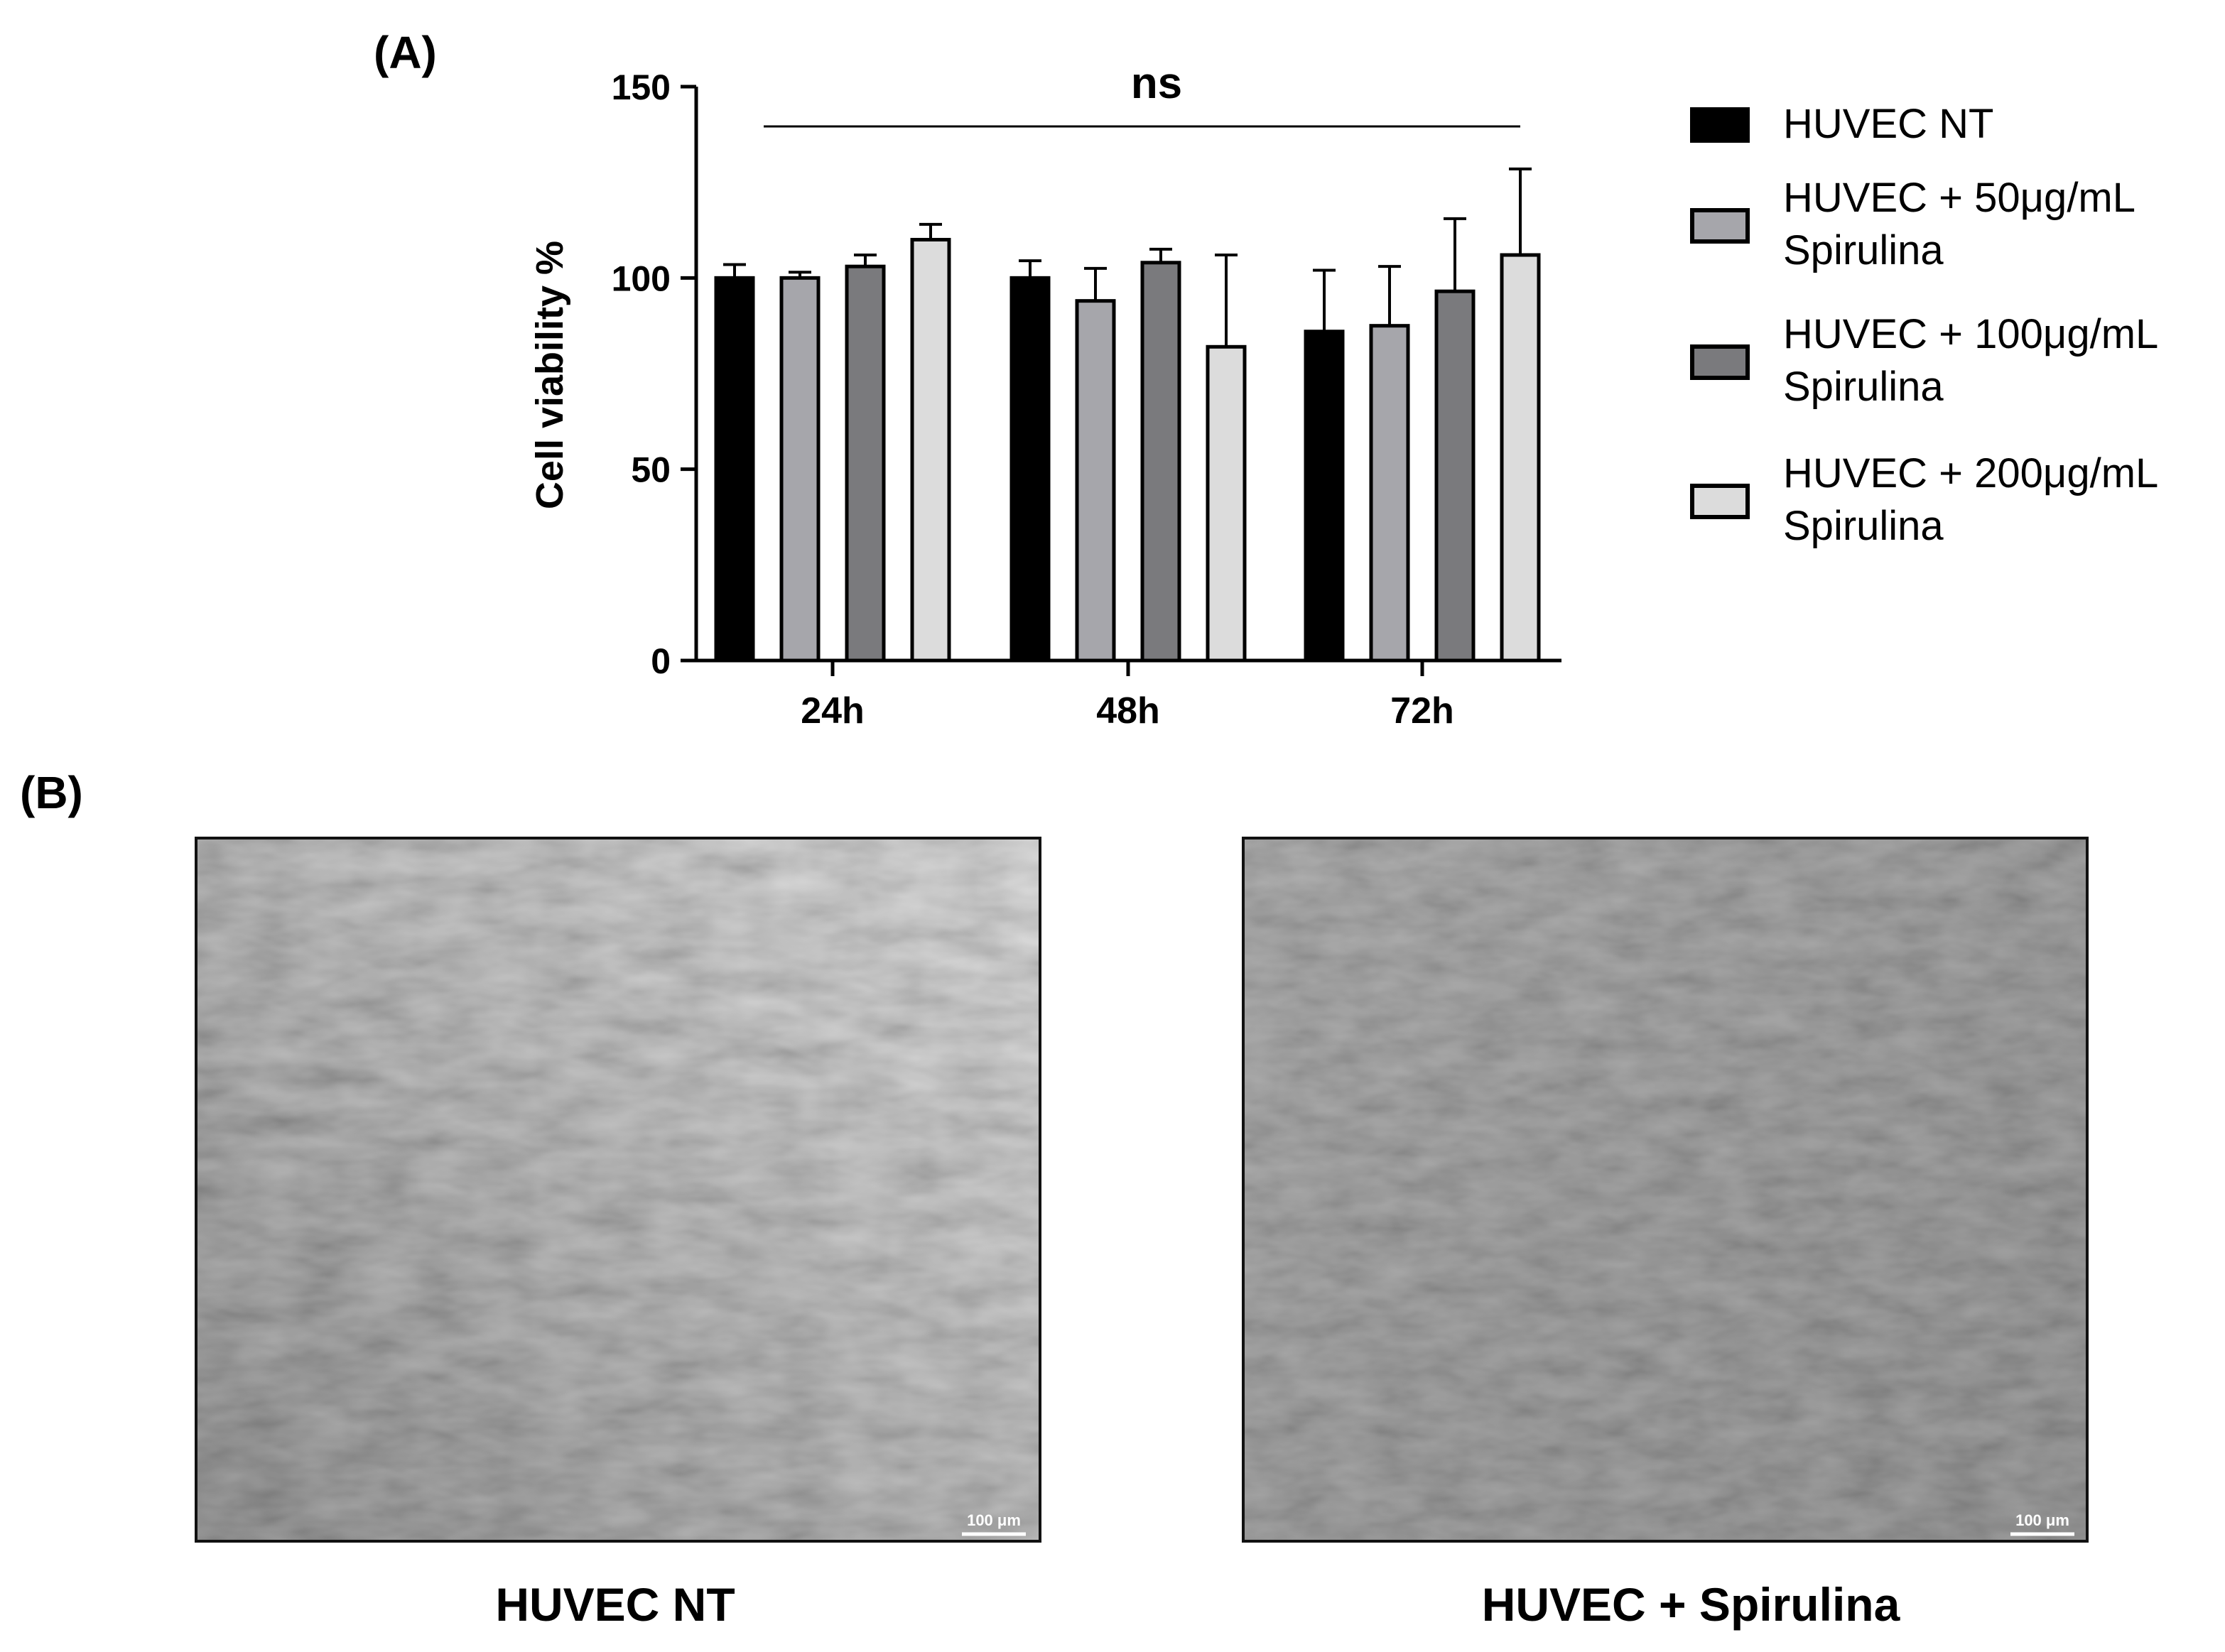 The height and width of the screenshot is (1652, 2225). Describe the element at coordinates (661, 661) in the screenshot. I see `y-tick-label: 0` at that location.